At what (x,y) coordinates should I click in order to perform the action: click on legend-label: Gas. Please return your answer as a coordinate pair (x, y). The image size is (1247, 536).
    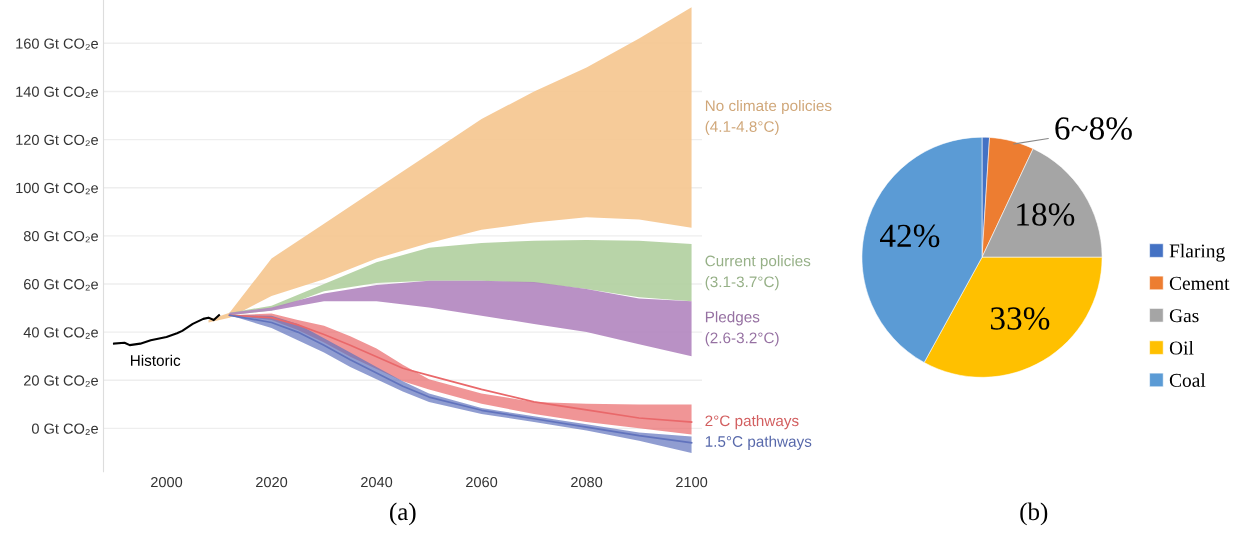
    Looking at the image, I should click on (1184, 316).